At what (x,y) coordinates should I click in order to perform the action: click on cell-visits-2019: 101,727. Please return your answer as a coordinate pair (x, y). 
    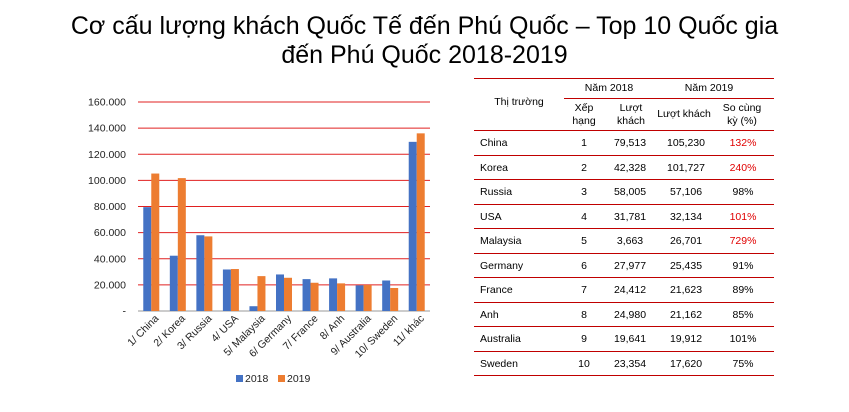
    Looking at the image, I should click on (686, 167).